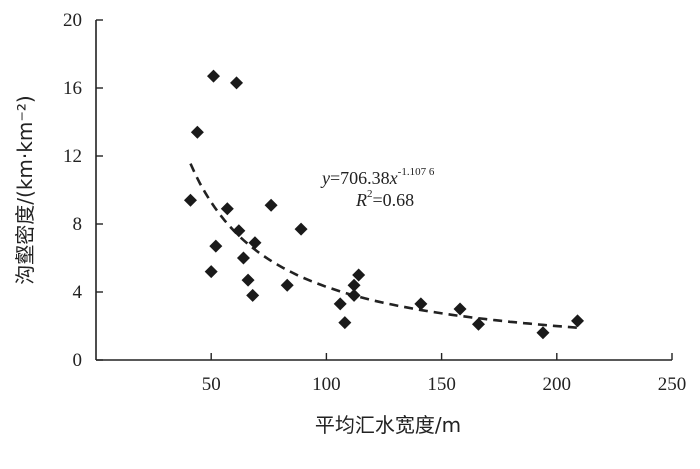 The width and height of the screenshot is (700, 469). Describe the element at coordinates (72, 156) in the screenshot. I see `y-tick-label: 12` at that location.